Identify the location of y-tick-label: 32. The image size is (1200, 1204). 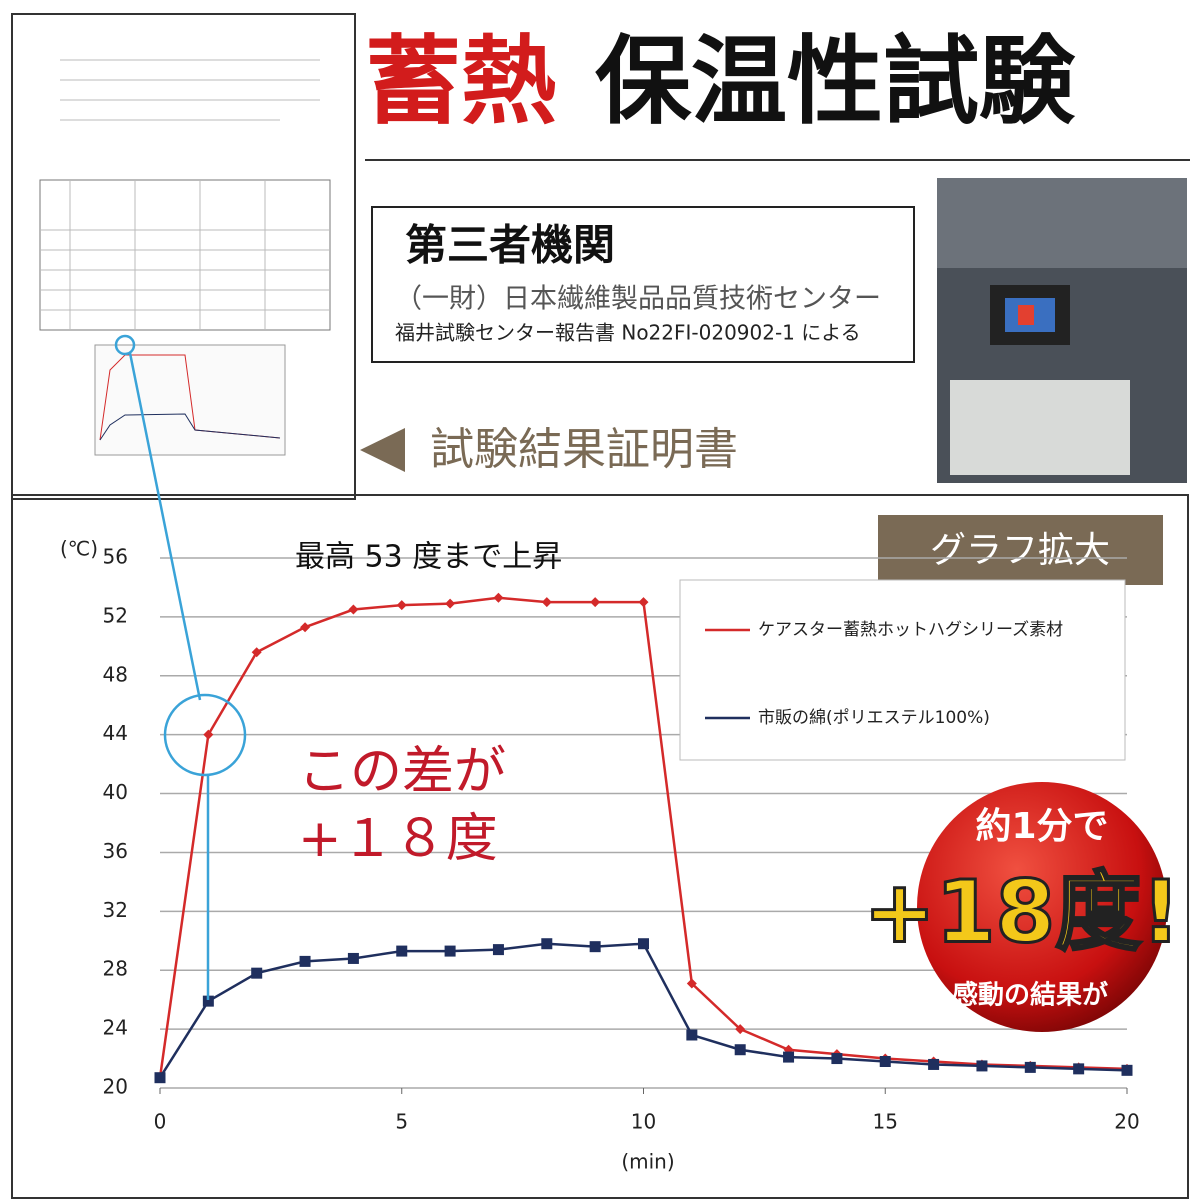
(115, 910).